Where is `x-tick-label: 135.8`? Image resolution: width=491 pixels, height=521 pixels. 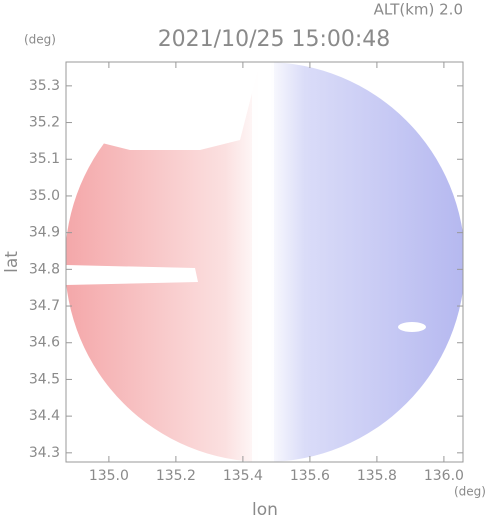 x-tick-label: 135.8 is located at coordinates (377, 476).